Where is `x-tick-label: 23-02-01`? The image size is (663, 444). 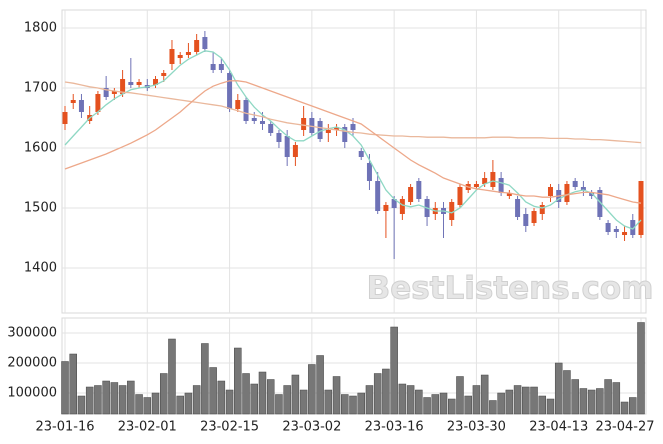
x-tick-label: 23-02-01 is located at coordinates (147, 427).